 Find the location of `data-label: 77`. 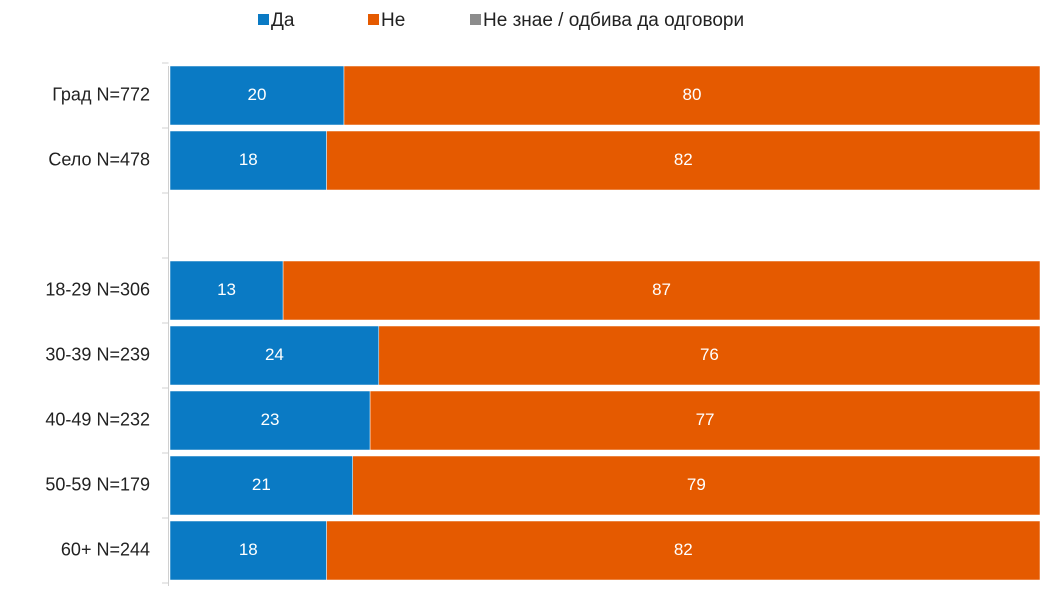

data-label: 77 is located at coordinates (705, 419).